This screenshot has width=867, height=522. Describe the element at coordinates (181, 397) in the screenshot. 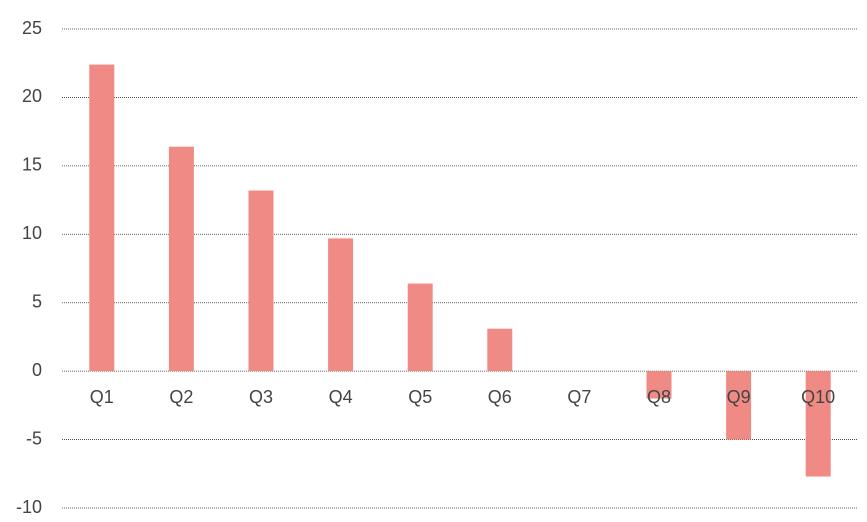

I see `x-tick-label: Q2` at that location.